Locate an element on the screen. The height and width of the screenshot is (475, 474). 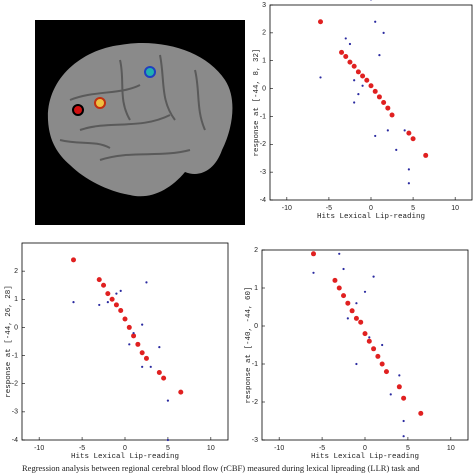
brain is located at coordinates (140, 120).